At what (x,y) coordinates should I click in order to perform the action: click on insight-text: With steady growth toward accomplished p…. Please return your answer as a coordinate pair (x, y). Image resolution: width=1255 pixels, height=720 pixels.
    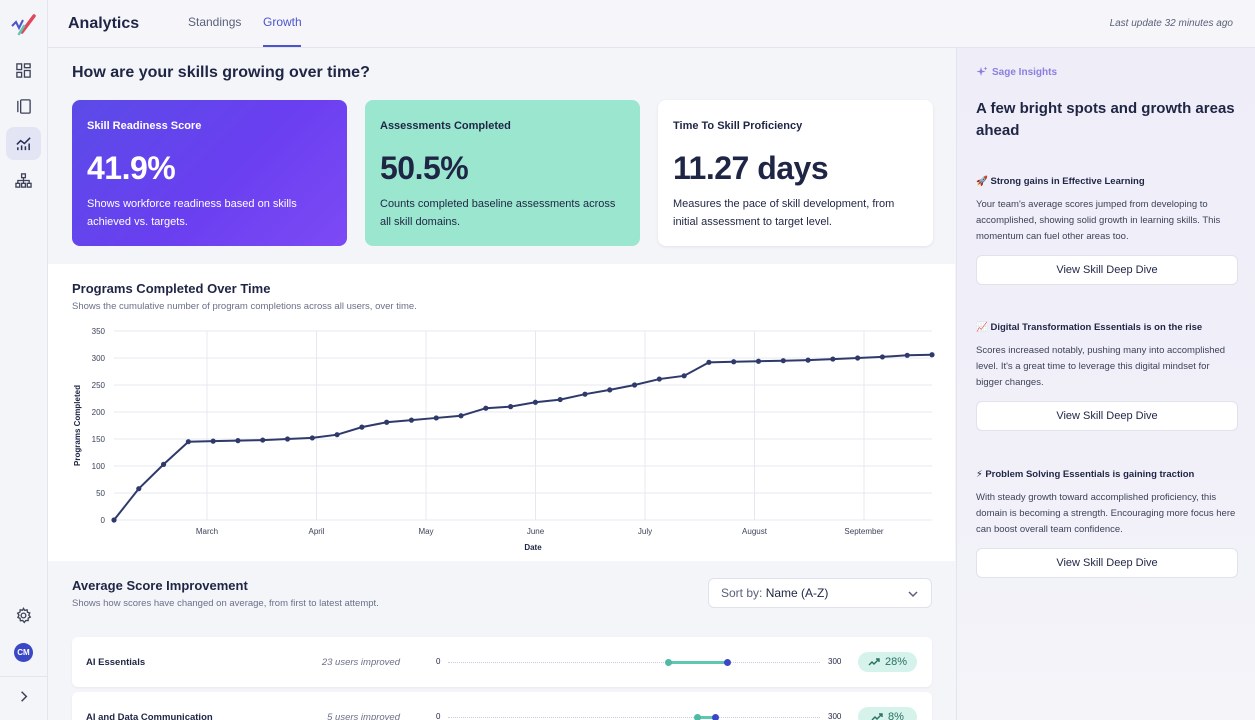
    Looking at the image, I should click on (1106, 513).